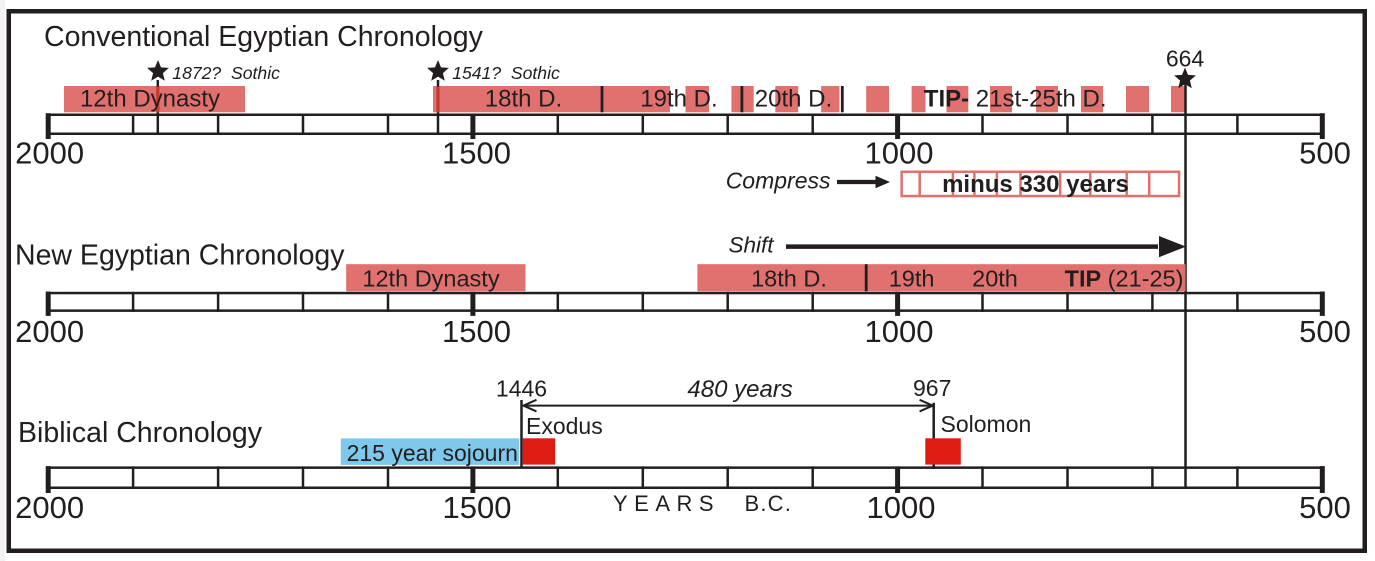  I want to click on svg-text: 1541? Sothic, so click(506, 73).